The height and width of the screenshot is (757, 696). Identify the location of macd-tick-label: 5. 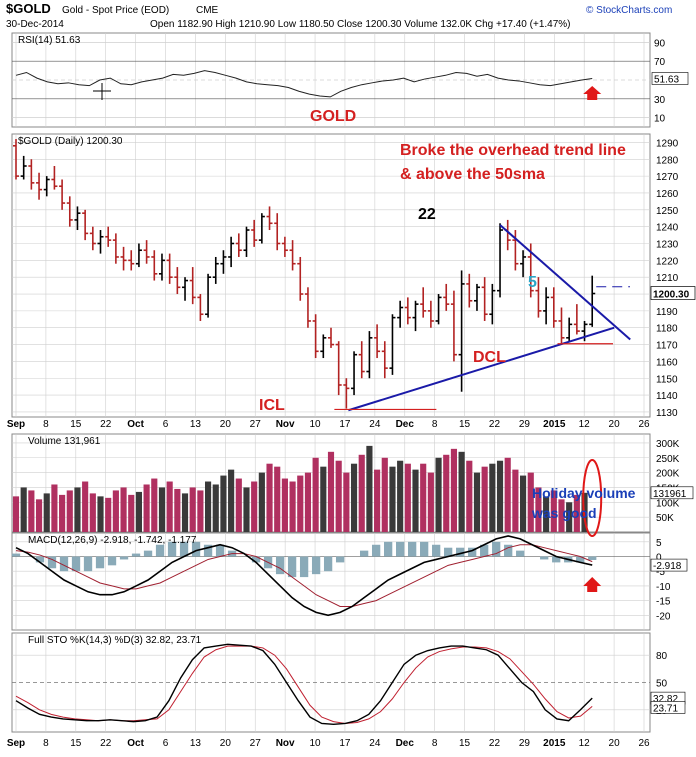
(659, 543).